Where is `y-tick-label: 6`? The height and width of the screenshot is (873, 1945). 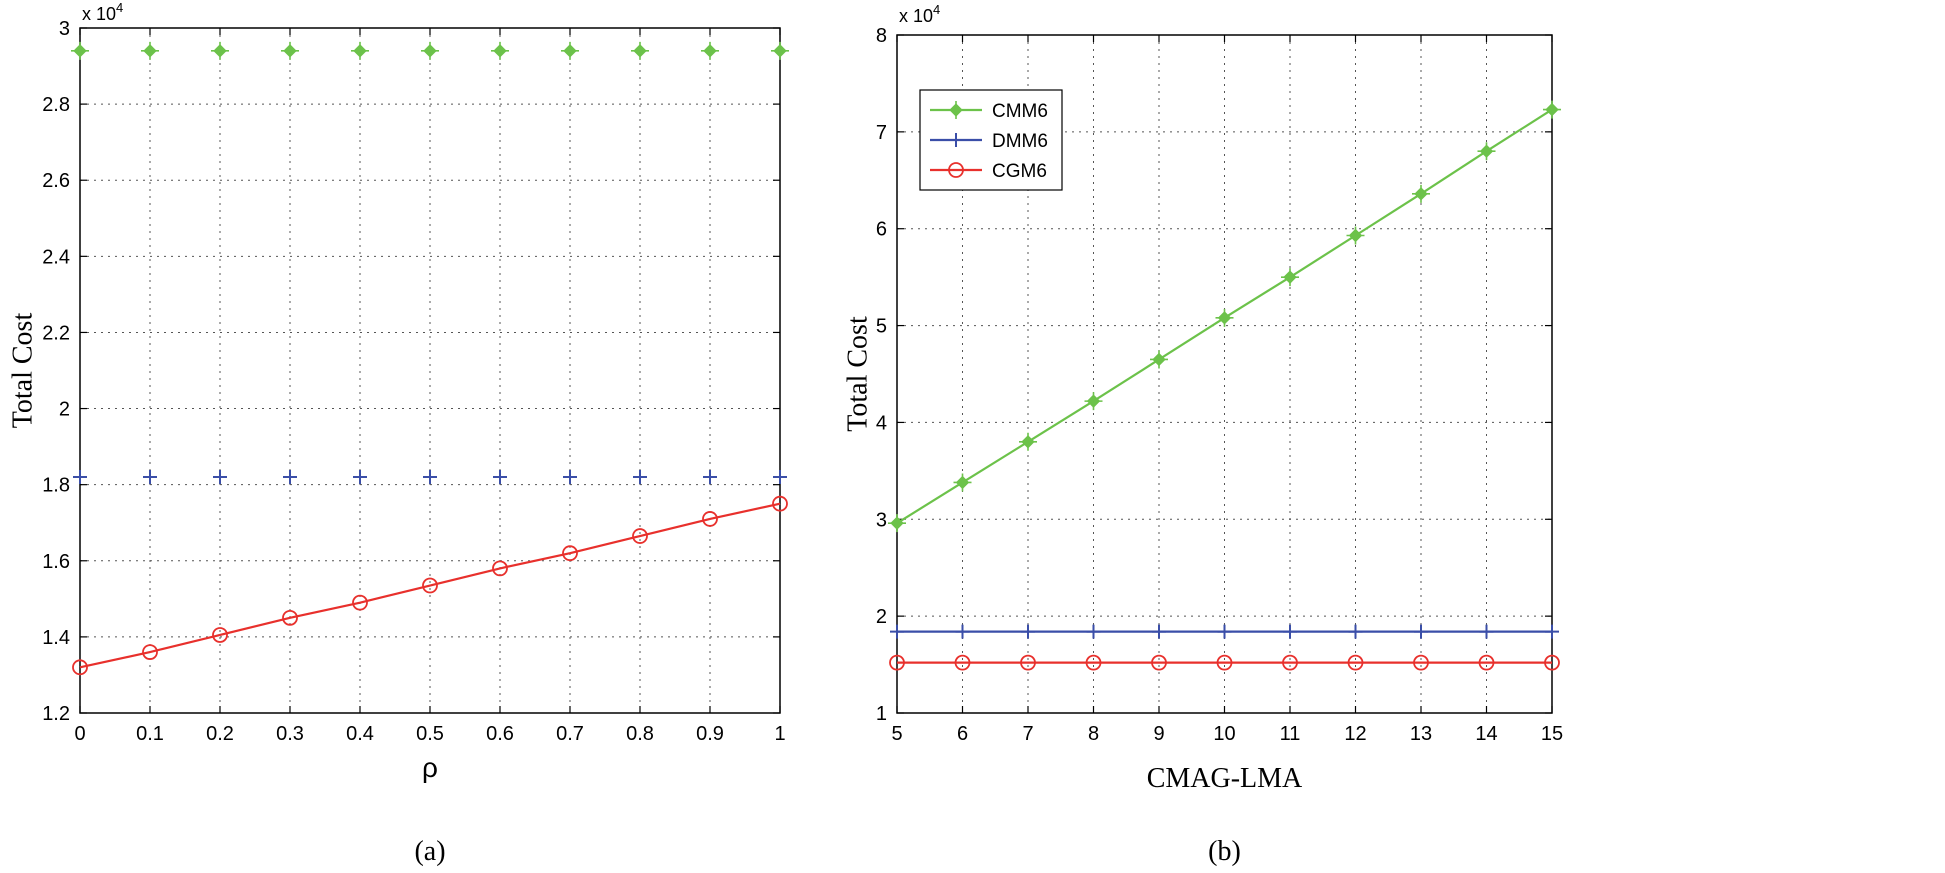
y-tick-label: 6 is located at coordinates (881, 230).